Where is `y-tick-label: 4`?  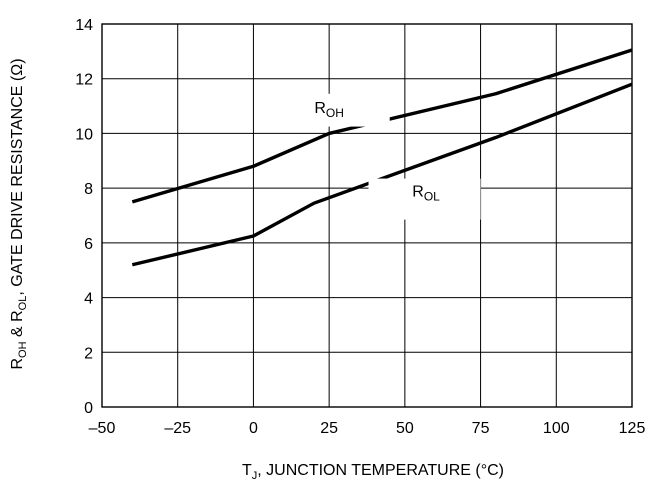 y-tick-label: 4 is located at coordinates (88, 299).